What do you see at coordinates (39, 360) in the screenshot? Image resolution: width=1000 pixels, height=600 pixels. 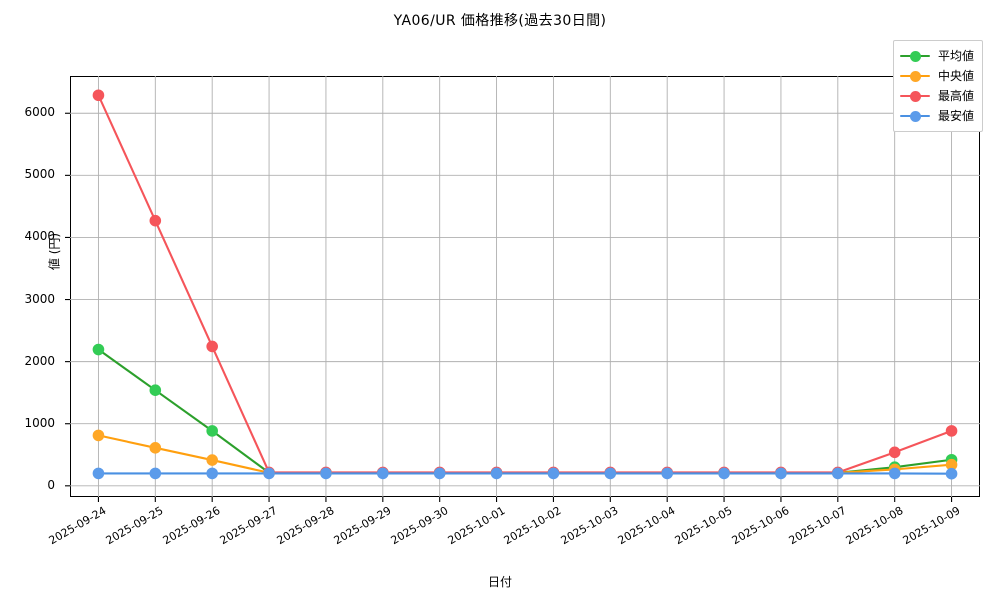 I see `y-tick-label: 2000` at bounding box center [39, 360].